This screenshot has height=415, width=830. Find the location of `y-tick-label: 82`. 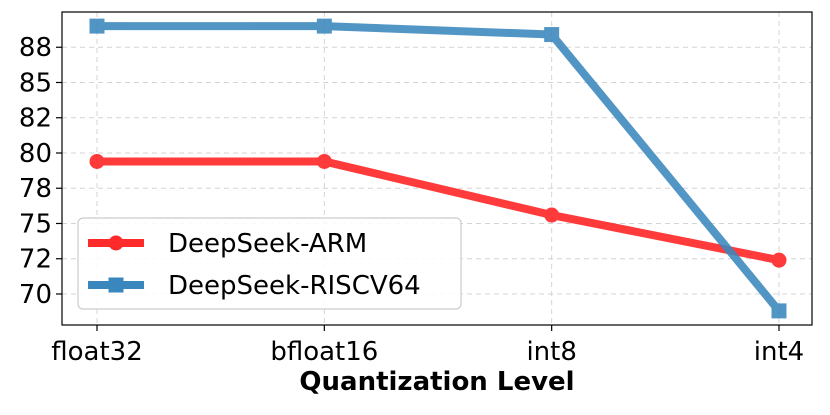

y-tick-label: 82 is located at coordinates (35, 119).